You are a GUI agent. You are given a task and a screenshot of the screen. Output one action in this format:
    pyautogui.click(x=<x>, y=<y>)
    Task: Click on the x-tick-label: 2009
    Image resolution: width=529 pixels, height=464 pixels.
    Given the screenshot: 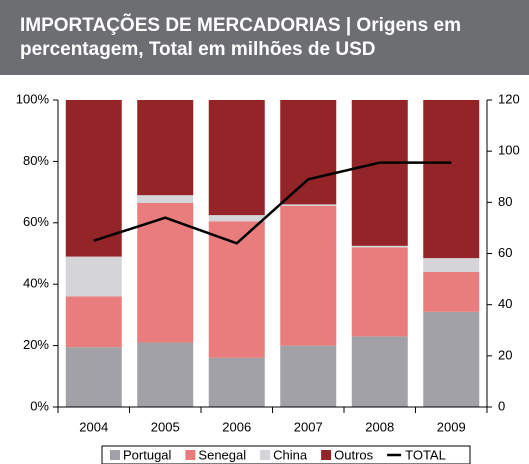 What is the action you would take?
    pyautogui.click(x=451, y=426)
    